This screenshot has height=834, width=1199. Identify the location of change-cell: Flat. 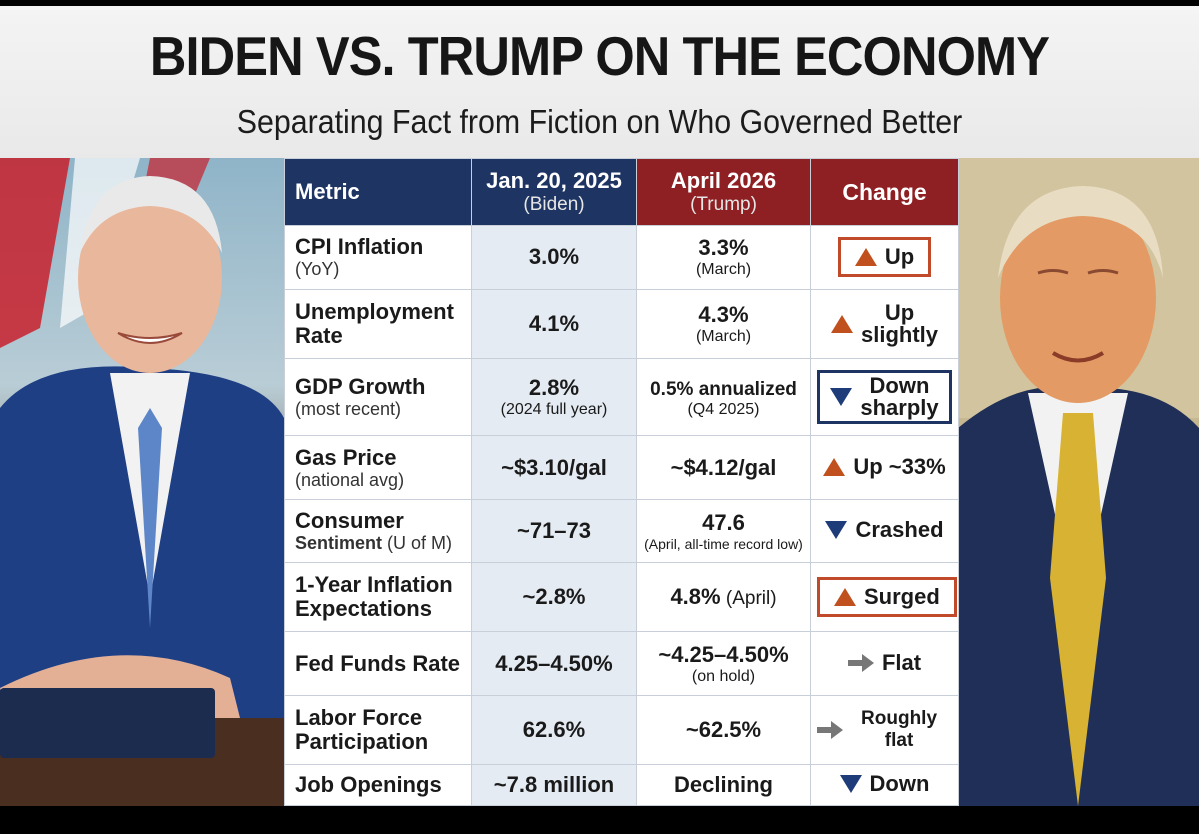
(884, 663).